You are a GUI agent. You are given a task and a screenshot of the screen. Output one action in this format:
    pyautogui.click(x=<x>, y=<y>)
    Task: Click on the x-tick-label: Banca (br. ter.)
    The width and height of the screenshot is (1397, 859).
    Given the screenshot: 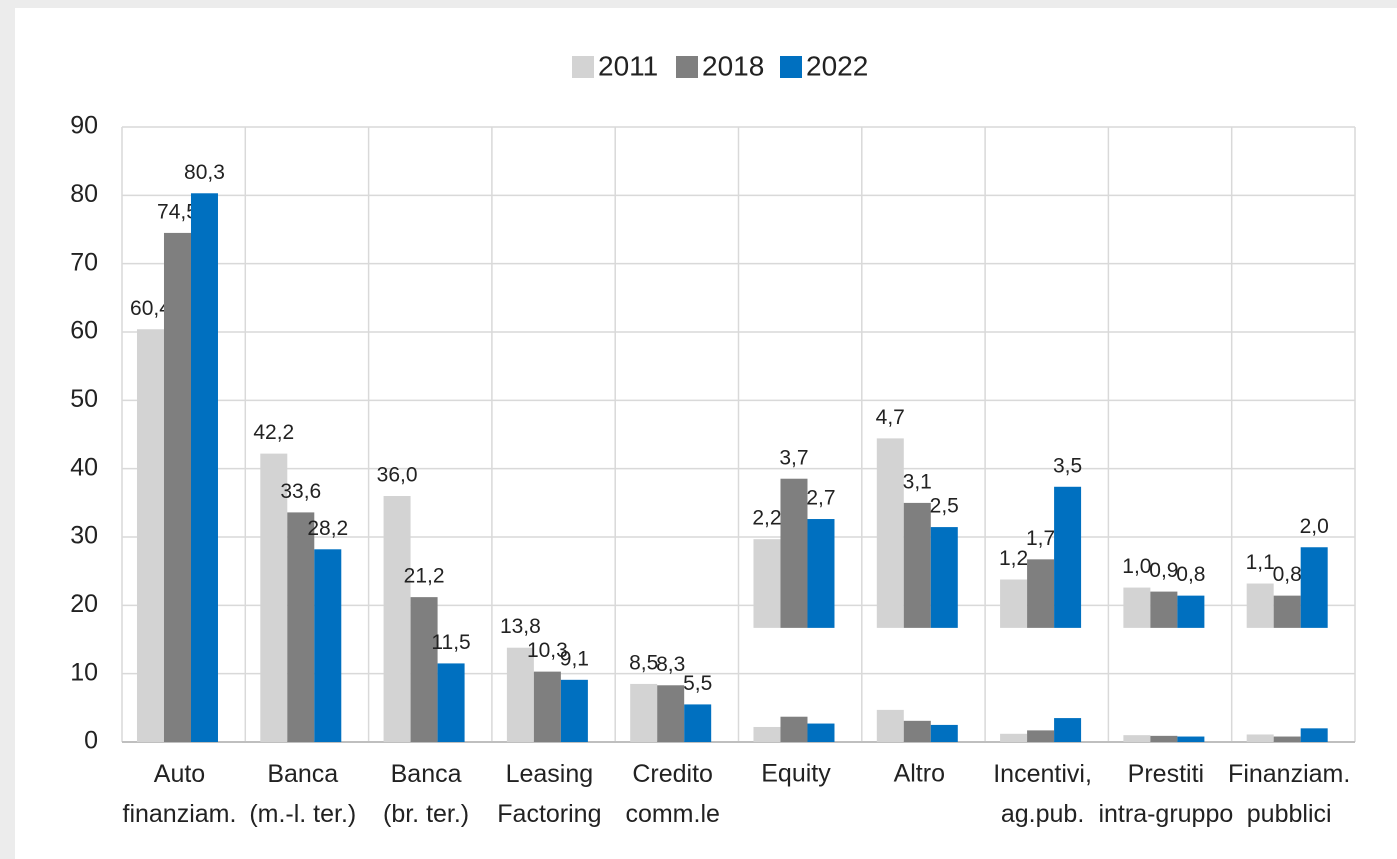 What is the action you would take?
    pyautogui.click(x=426, y=794)
    